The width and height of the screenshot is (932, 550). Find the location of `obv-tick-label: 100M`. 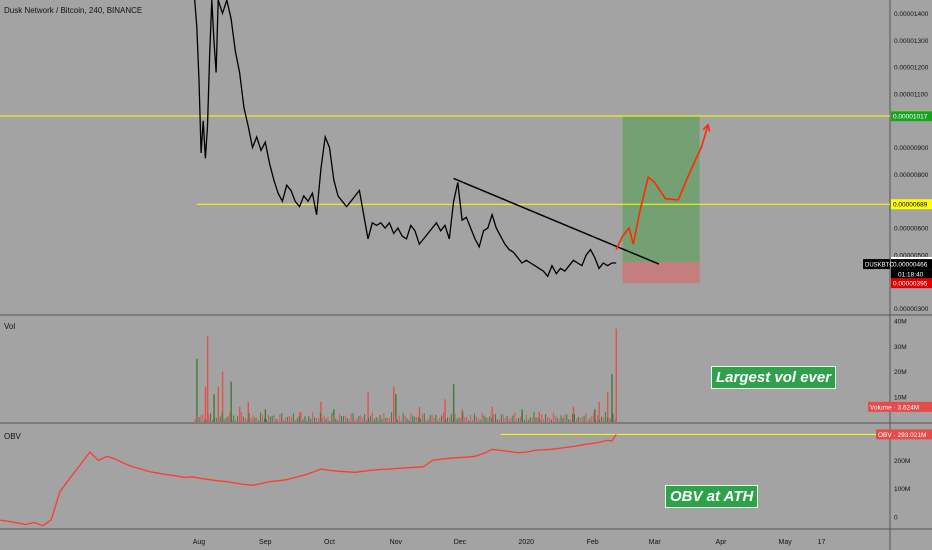

obv-tick-label: 100M is located at coordinates (902, 489).